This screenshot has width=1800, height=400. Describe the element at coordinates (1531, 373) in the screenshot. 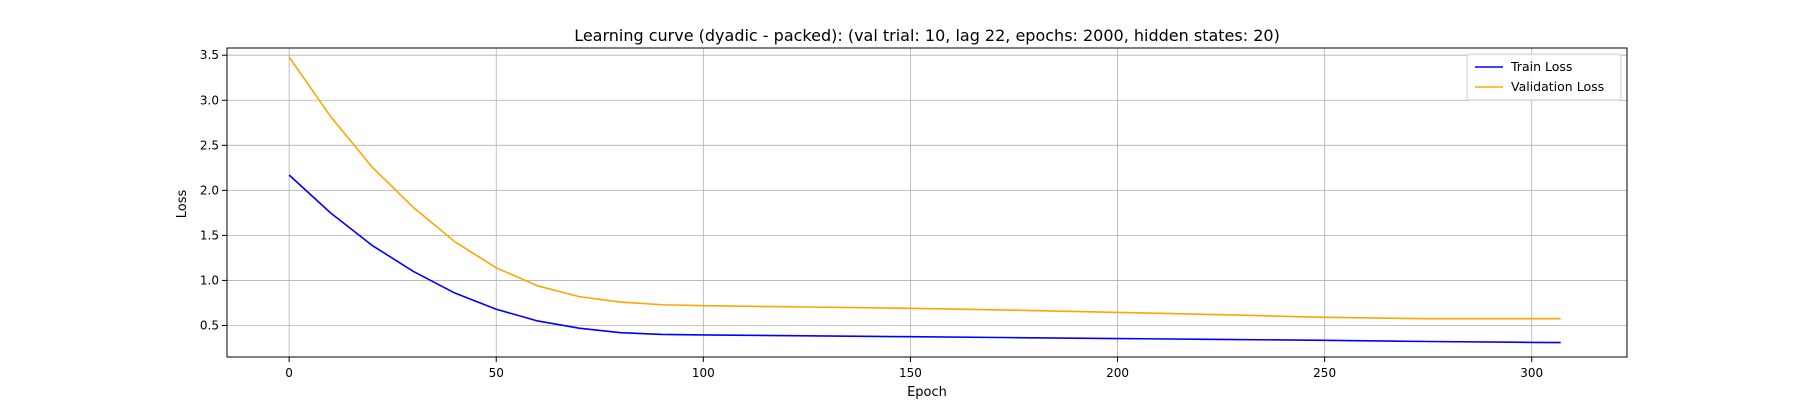

I see `x-tick-label: 300` at that location.